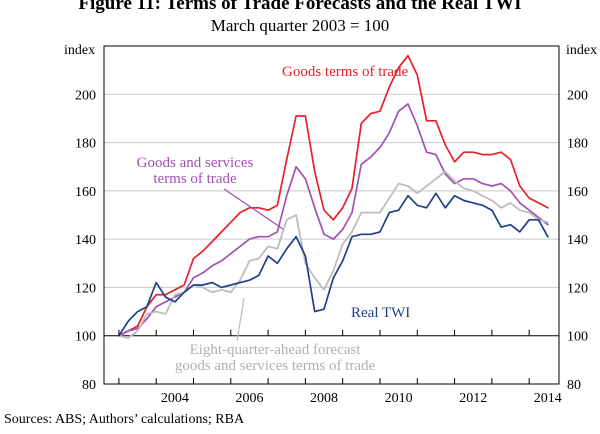 This screenshot has height=434, width=600. I want to click on x-tick-label-2012: 2012, so click(473, 398).